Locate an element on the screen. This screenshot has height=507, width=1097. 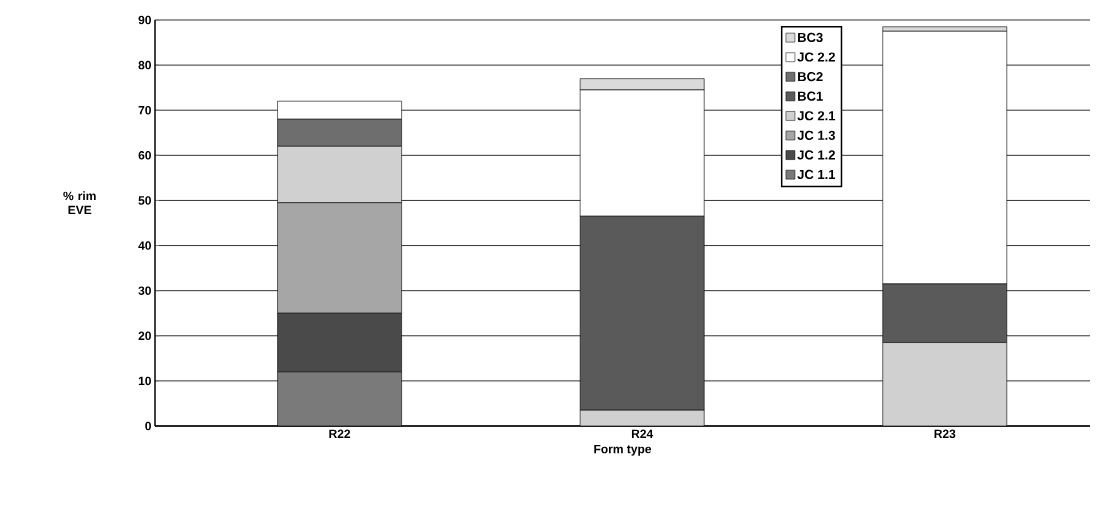
x-axis-title: Form type is located at coordinates (623, 450).